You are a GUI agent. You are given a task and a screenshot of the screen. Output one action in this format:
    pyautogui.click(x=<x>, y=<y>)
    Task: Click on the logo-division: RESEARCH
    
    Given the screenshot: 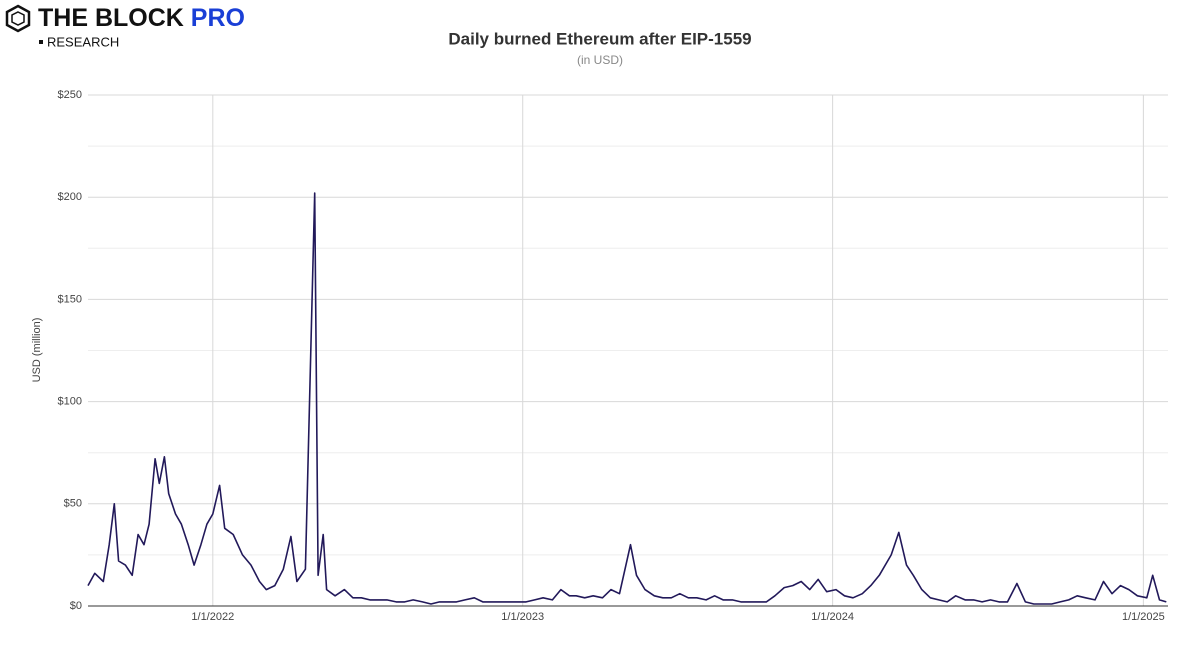 What is the action you would take?
    pyautogui.click(x=83, y=41)
    